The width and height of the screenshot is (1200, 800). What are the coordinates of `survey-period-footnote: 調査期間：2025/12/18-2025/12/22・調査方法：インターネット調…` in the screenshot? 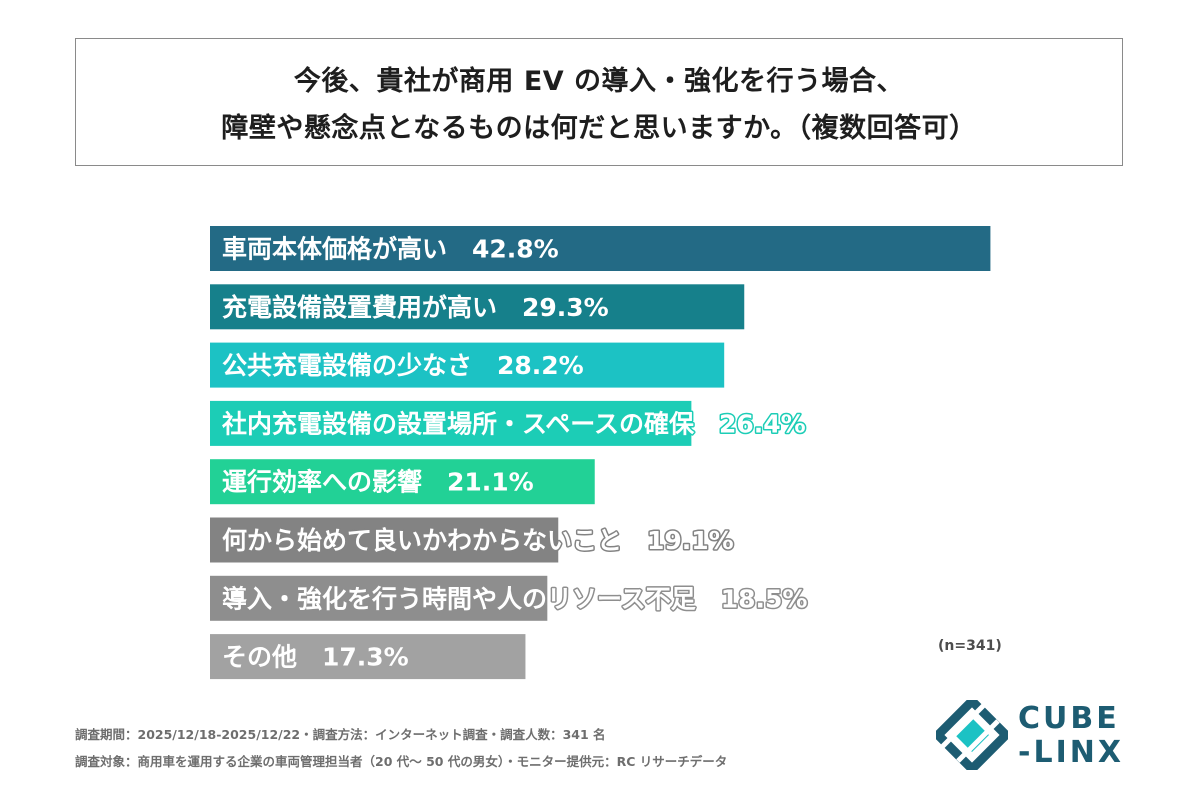 It's located at (340, 734).